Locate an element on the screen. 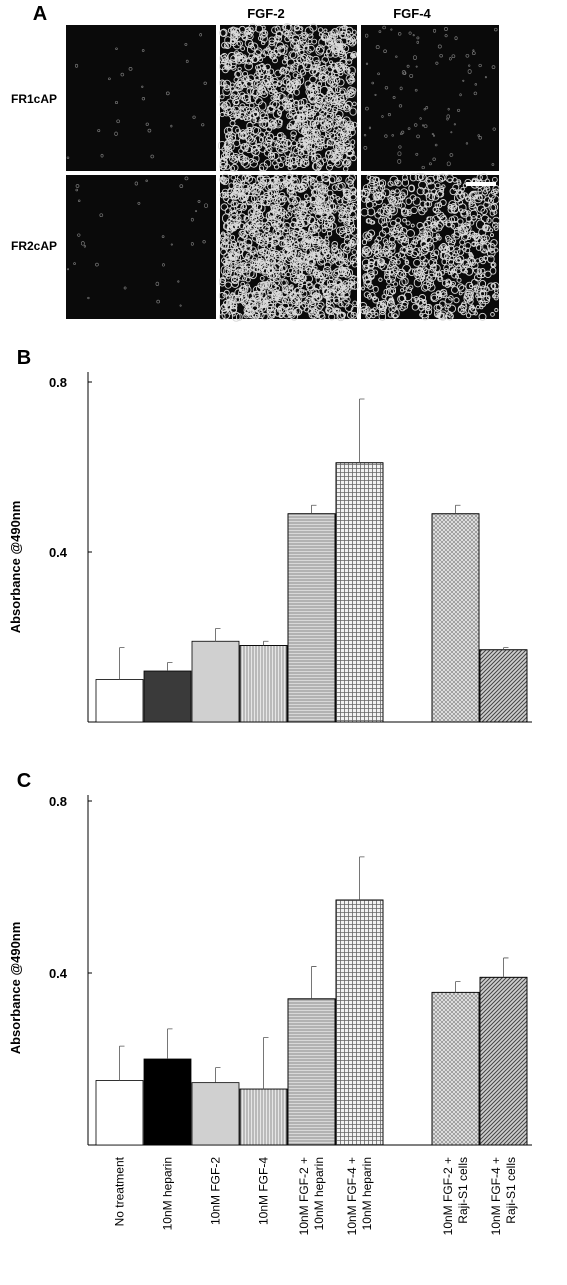 This screenshot has height=1285, width=567. x-tick-label: 10nM FGF-2 is located at coordinates (216, 1191).